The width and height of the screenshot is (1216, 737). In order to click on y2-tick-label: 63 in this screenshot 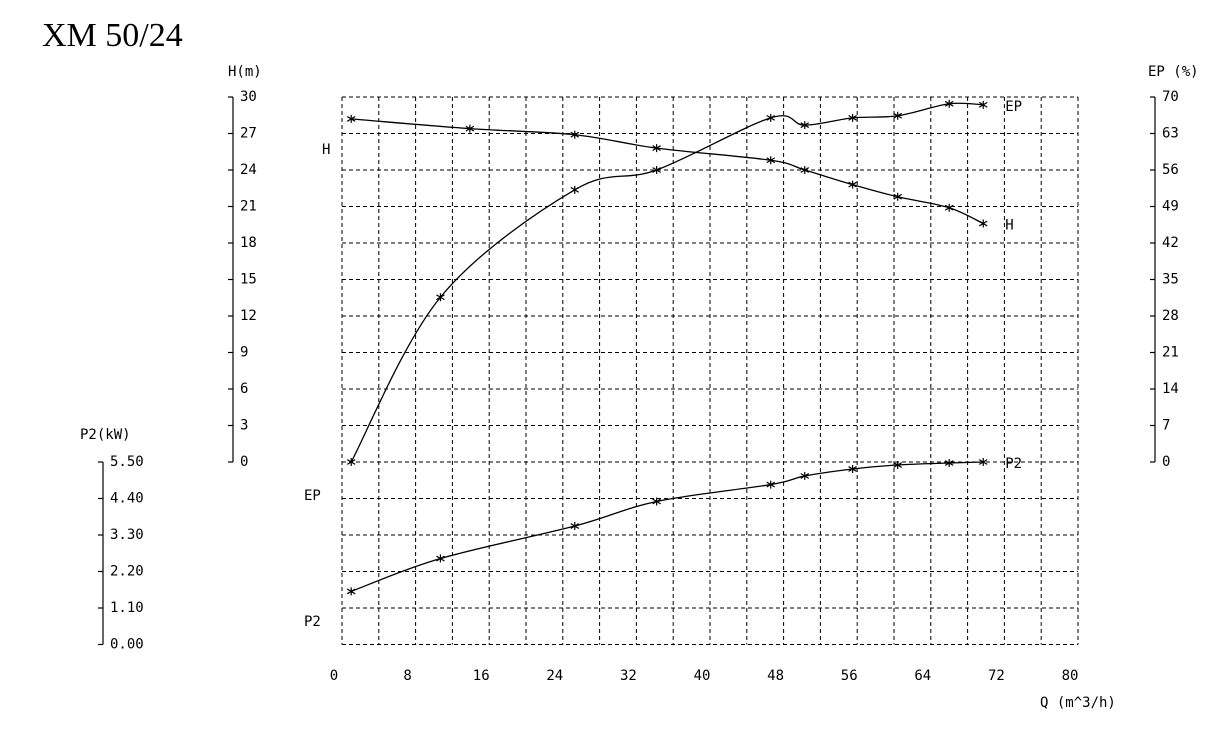, I will do `click(1170, 134)`.